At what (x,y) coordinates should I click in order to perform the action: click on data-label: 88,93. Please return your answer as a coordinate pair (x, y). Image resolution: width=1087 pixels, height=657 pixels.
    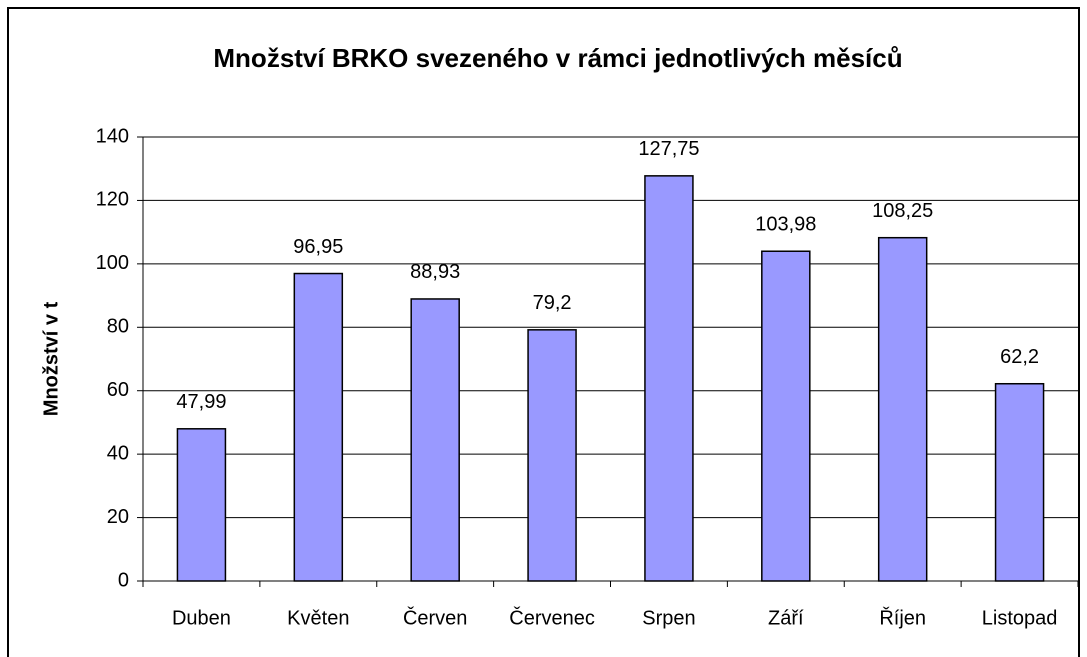
    Looking at the image, I should click on (435, 272).